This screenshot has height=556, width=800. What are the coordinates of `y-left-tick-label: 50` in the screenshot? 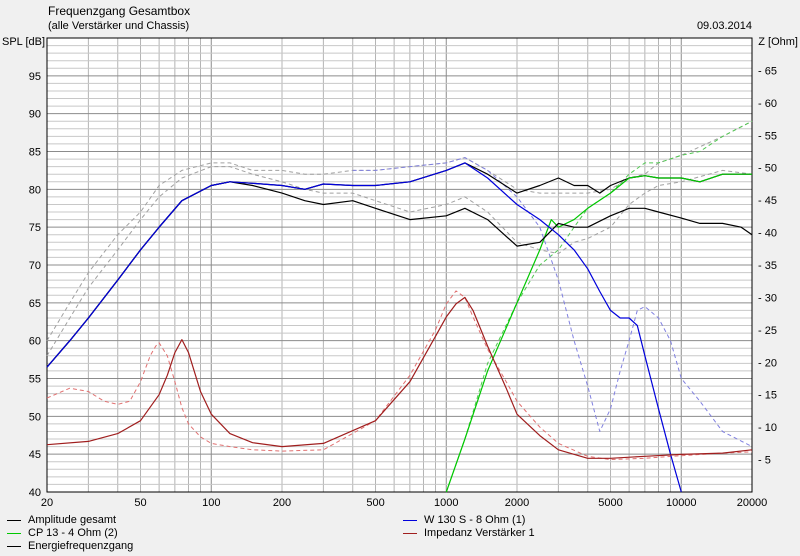 It's located at (35, 417).